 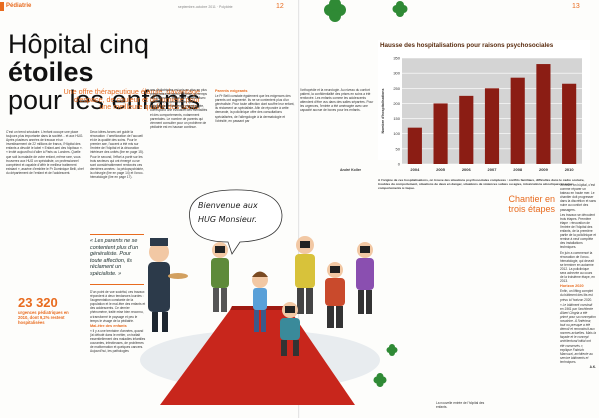 What do you see at coordinates (260, 301) in the screenshot?
I see `child-figure` at bounding box center [260, 301].